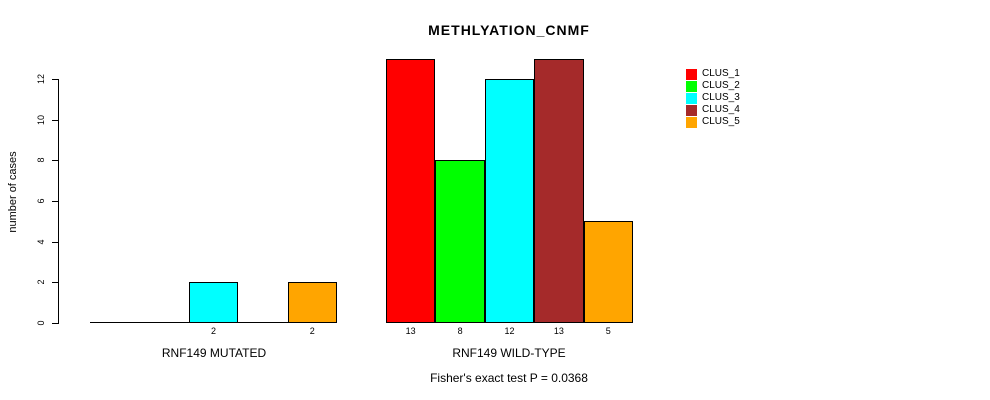  I want to click on legend-item-clus_4: CLUS_4, so click(713, 110).